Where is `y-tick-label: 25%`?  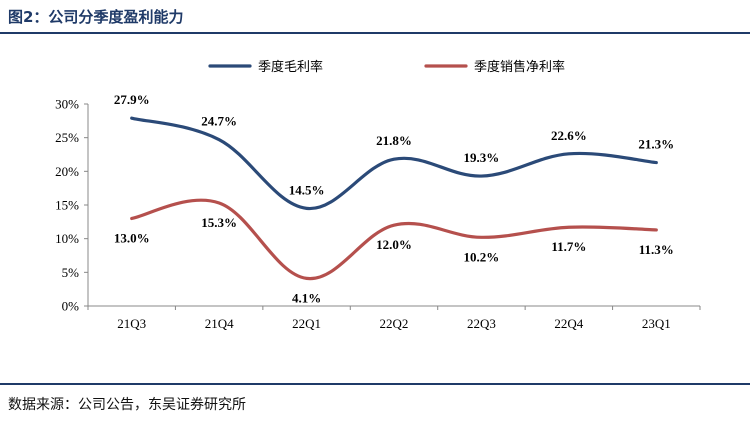 y-tick-label: 25% is located at coordinates (67, 137).